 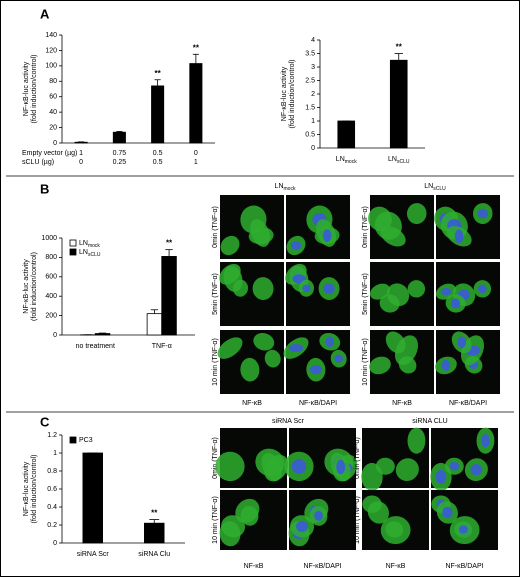 I want to click on x-row-label: Empty vector (µg), so click(x=49, y=153).